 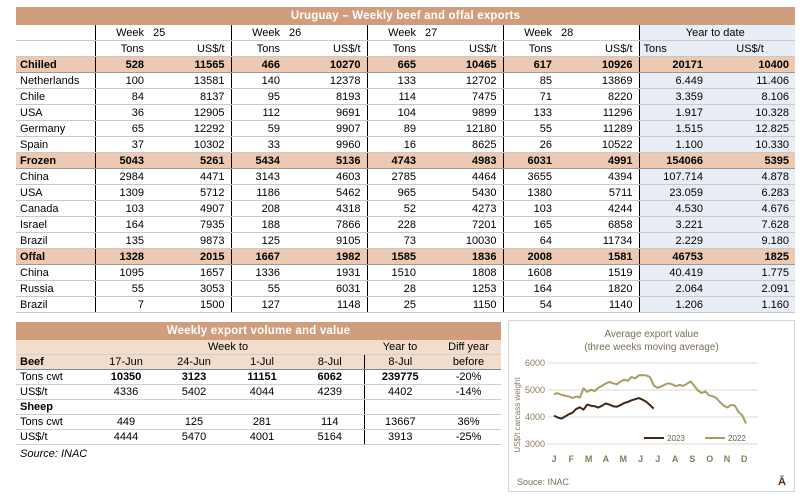 I want to click on date-header: 17-Jun, so click(x=126, y=362).